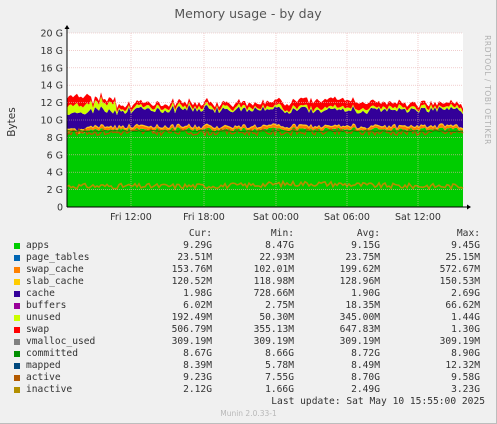 This screenshot has width=497, height=424. Describe the element at coordinates (279, 245) in the screenshot. I see `min-value: 8.47G` at that location.